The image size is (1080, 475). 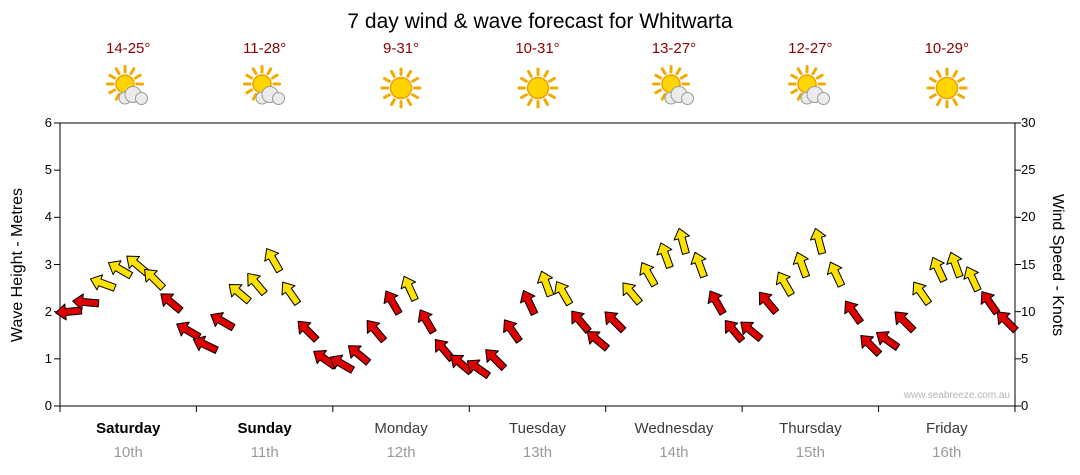 What do you see at coordinates (540, 21) in the screenshot?
I see `page-title: 7 day wind & wave forecast for Whitwarta` at bounding box center [540, 21].